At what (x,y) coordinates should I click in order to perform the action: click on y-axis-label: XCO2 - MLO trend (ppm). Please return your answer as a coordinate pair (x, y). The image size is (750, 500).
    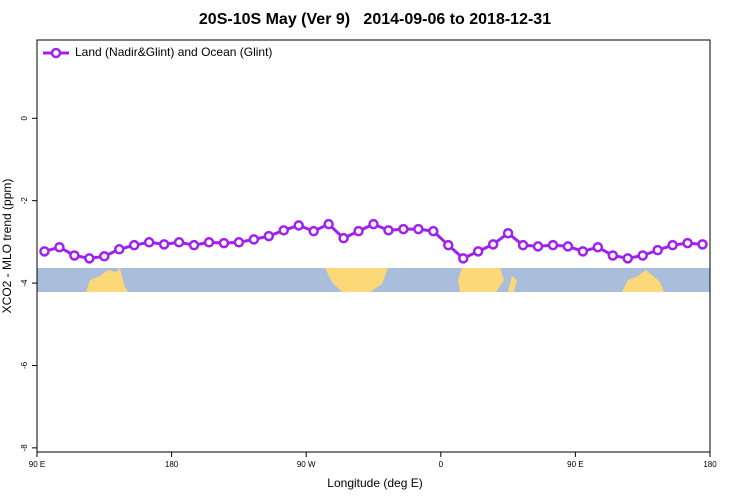
    Looking at the image, I should click on (7, 246).